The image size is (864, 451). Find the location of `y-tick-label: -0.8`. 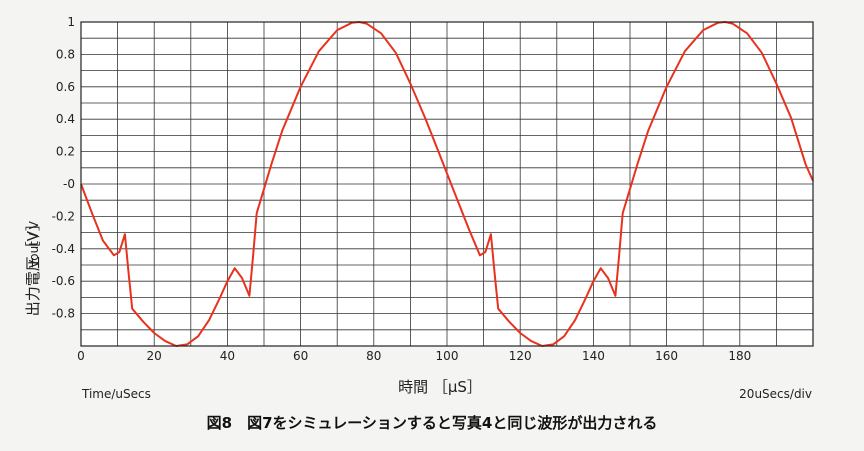

y-tick-label: -0.8 is located at coordinates (63, 314).